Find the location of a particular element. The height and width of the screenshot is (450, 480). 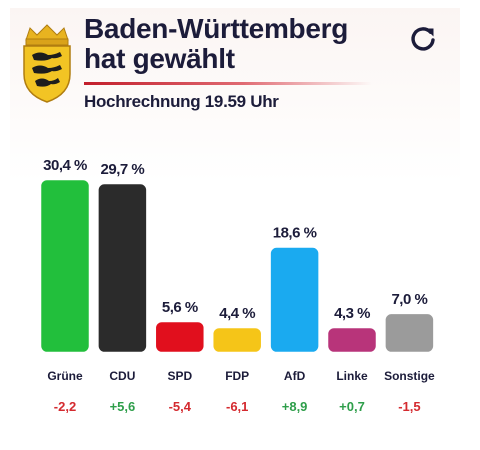

change-label-fdp: -6,1 is located at coordinates (237, 406).